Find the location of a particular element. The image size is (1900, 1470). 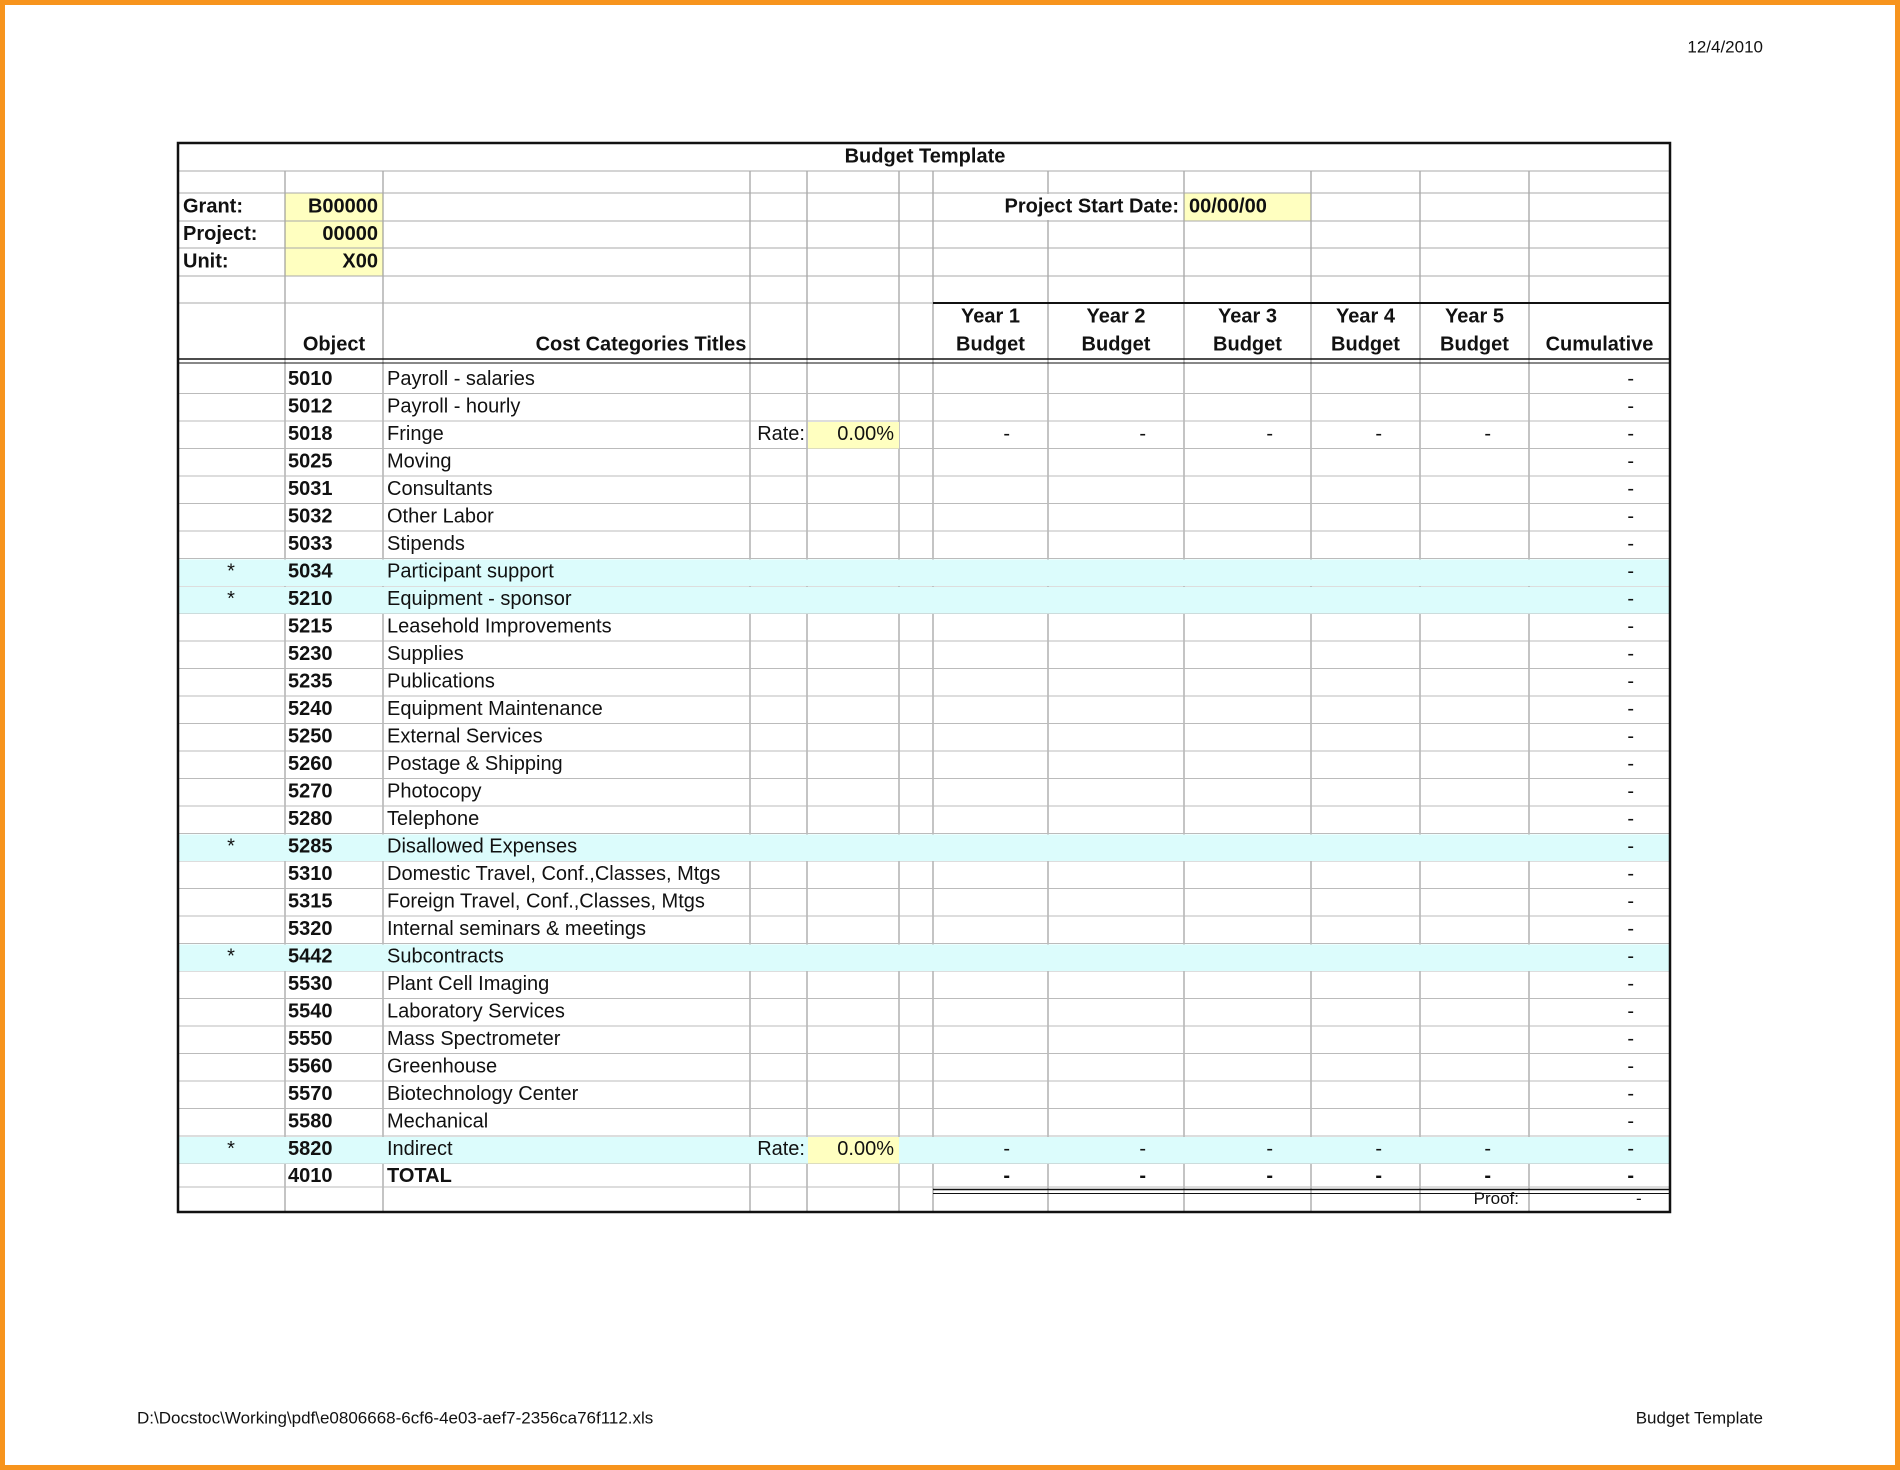

object-code: 5018 is located at coordinates (310, 434).